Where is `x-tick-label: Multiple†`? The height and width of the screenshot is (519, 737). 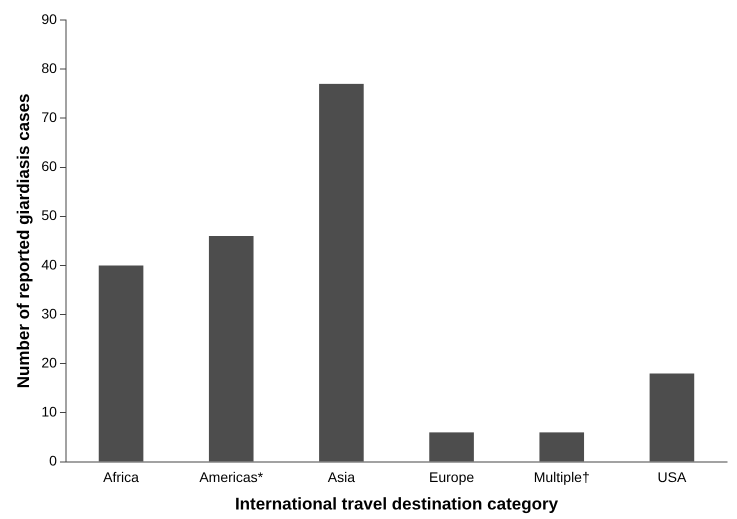 x-tick-label: Multiple† is located at coordinates (562, 477).